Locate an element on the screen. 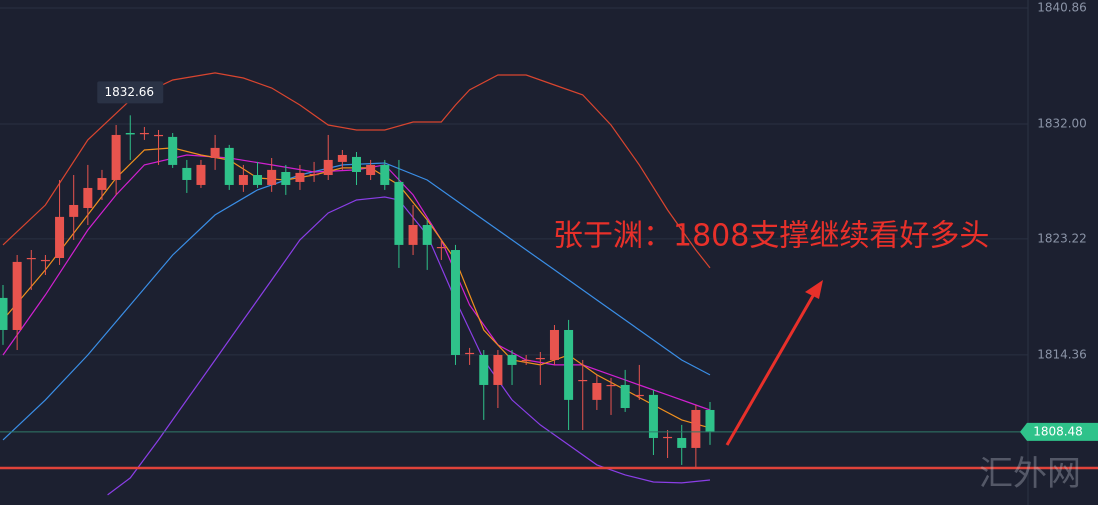  arrow-shaft is located at coordinates (770, 369).